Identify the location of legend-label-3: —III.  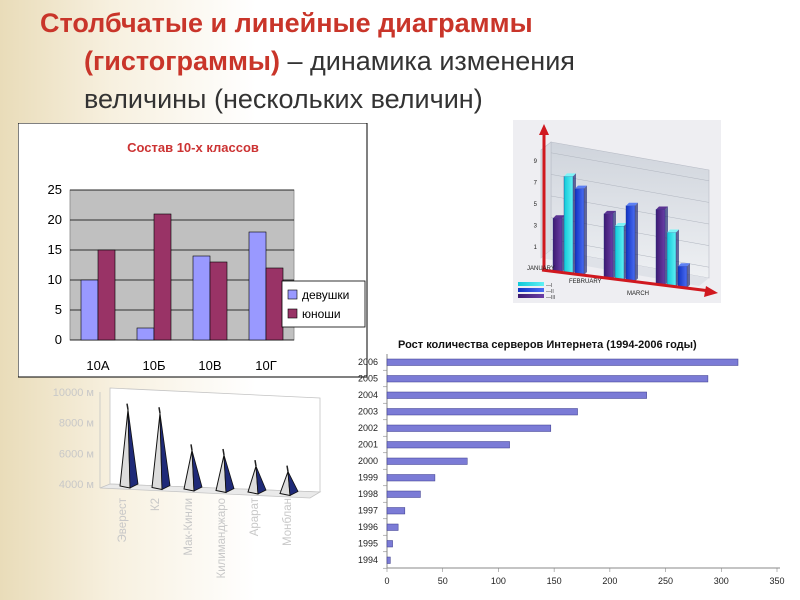
(550, 298).